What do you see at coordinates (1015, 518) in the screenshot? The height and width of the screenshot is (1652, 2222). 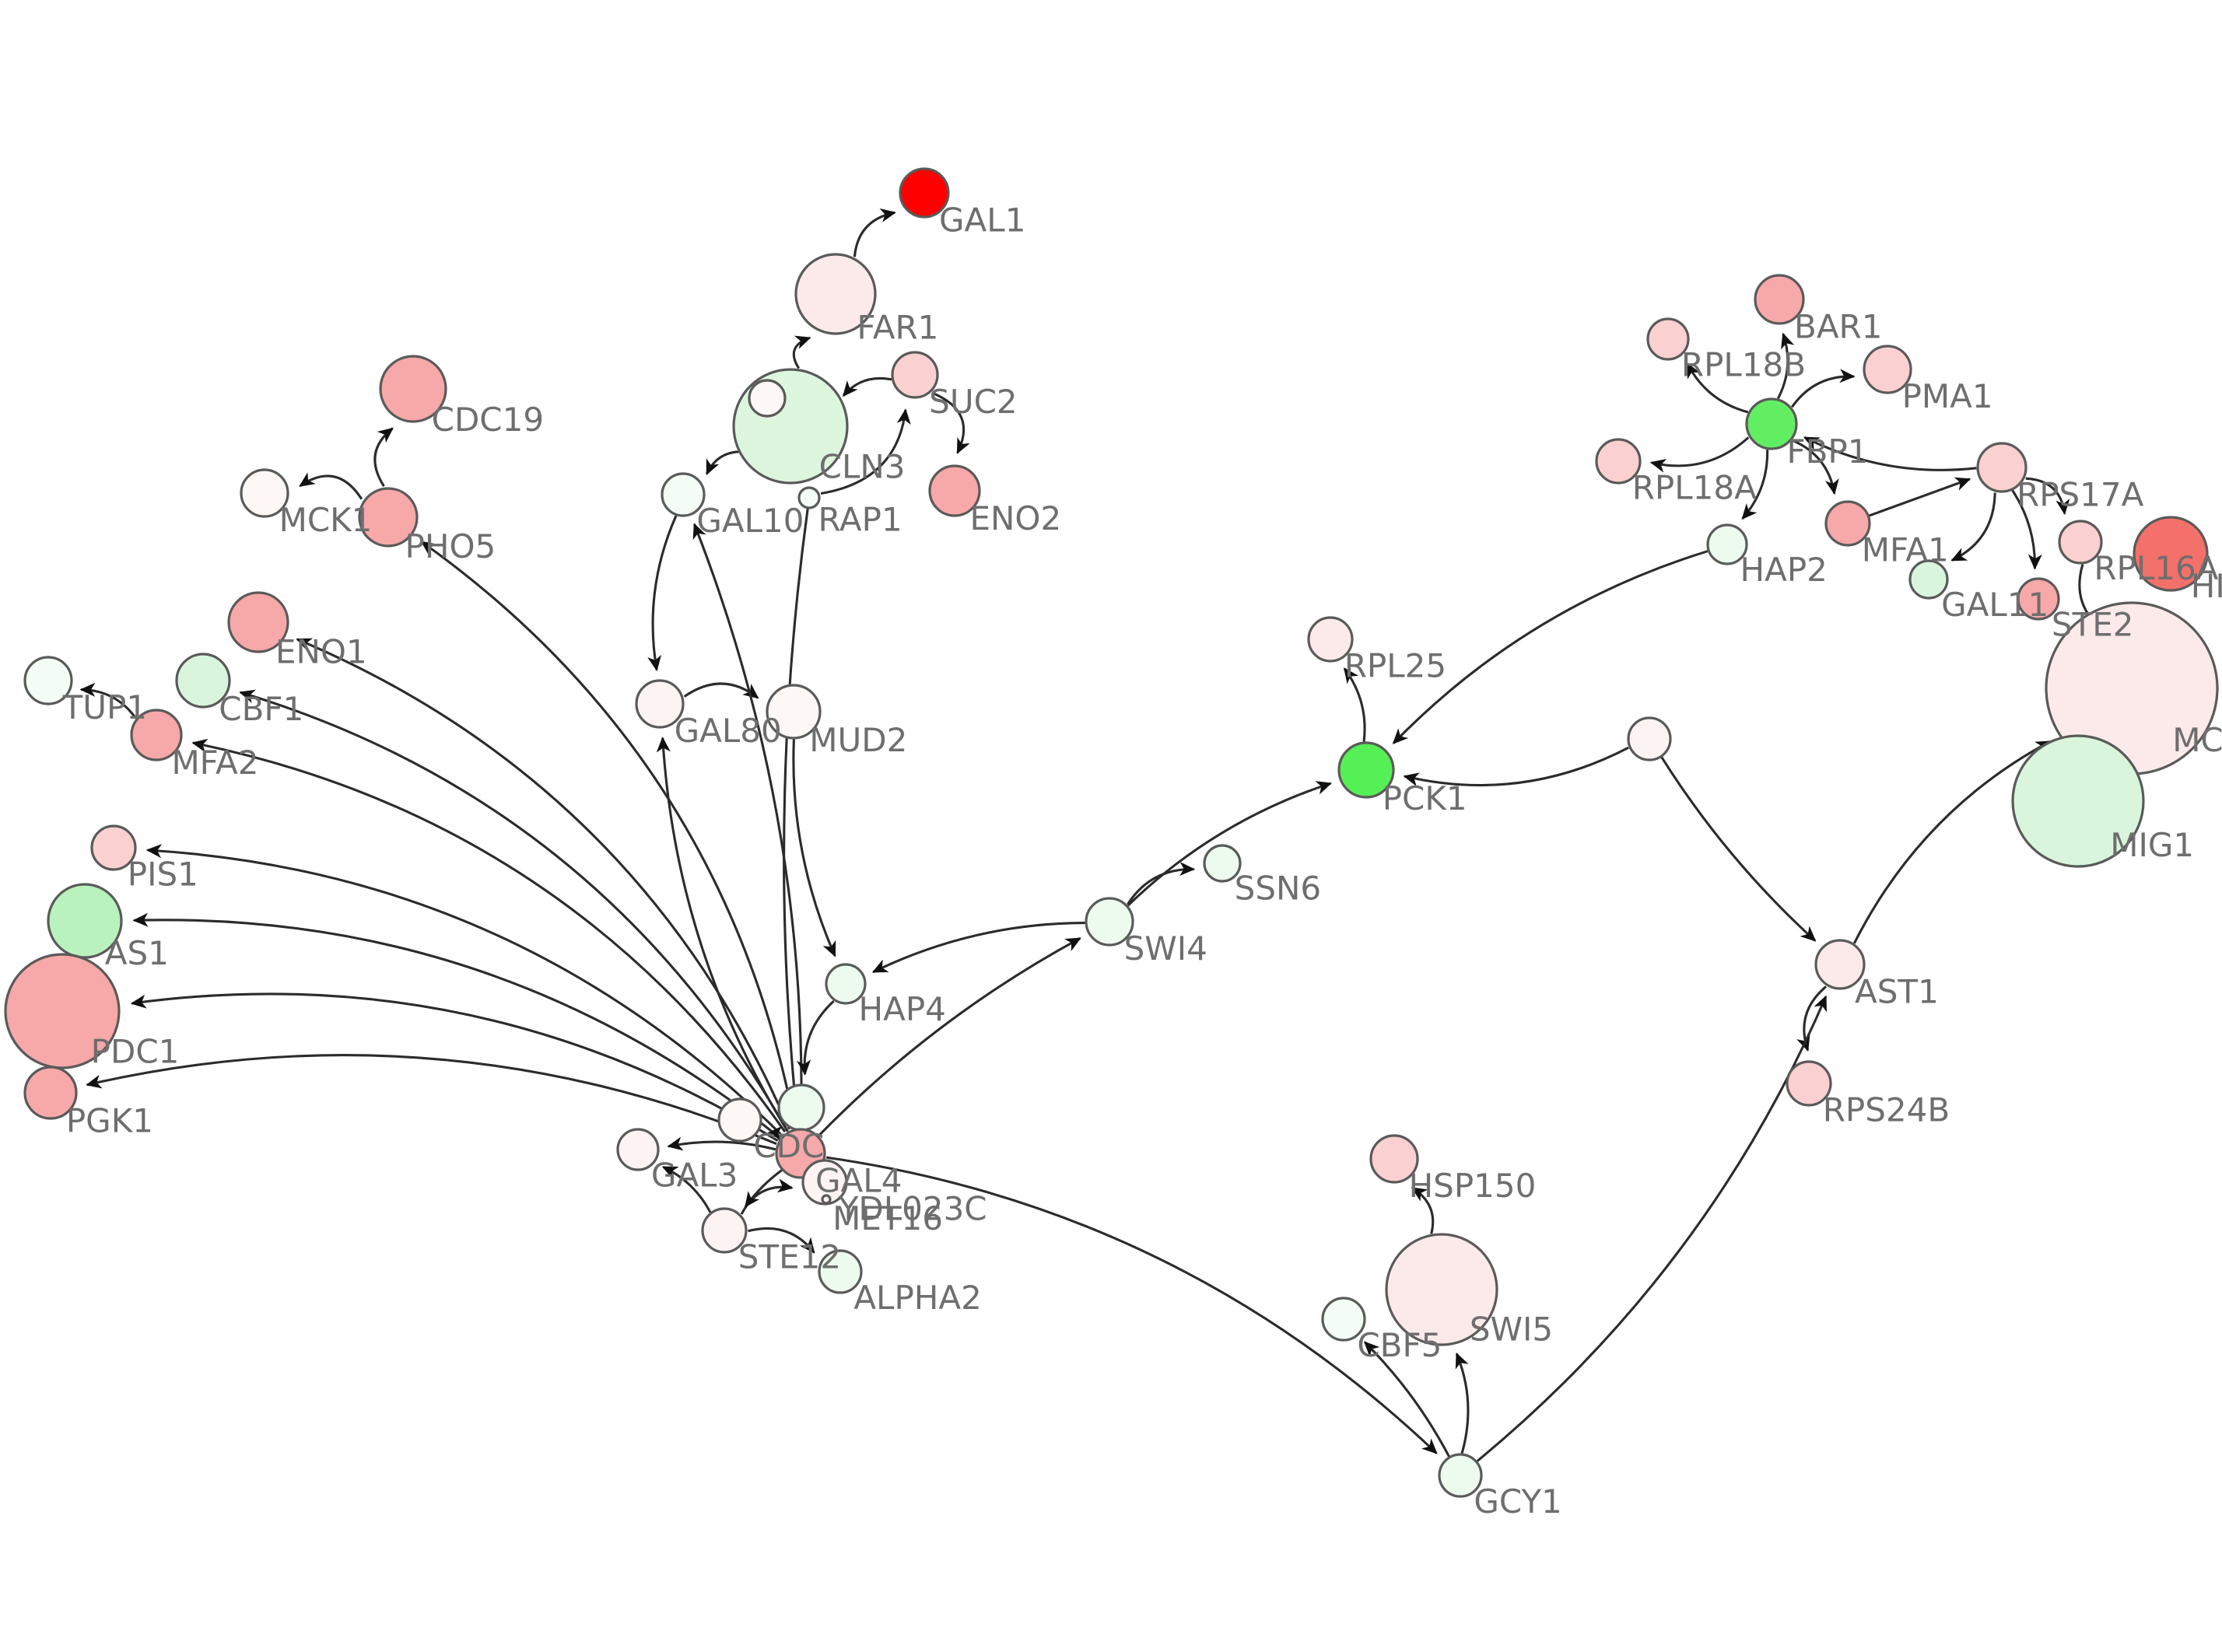 I see `node-label: ENO2` at bounding box center [1015, 518].